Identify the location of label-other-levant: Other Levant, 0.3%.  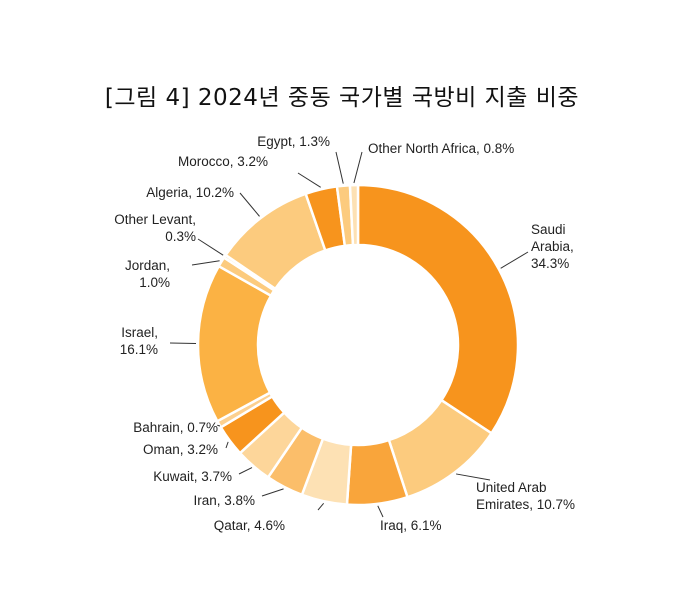
(155, 228).